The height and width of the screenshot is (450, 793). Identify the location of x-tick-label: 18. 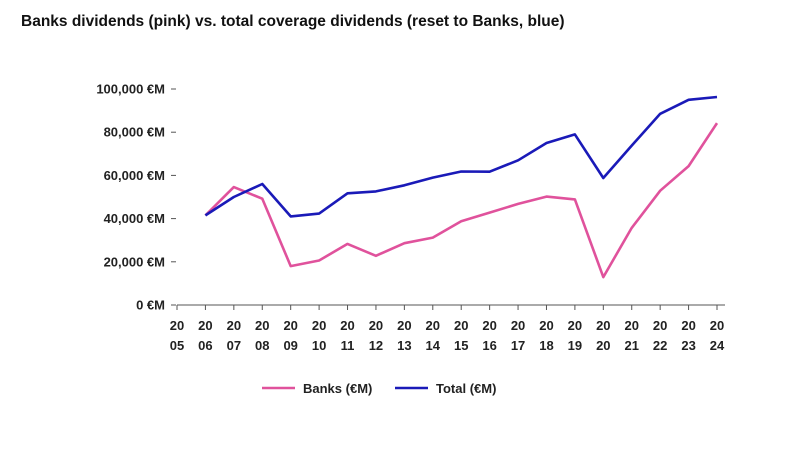
(546, 345).